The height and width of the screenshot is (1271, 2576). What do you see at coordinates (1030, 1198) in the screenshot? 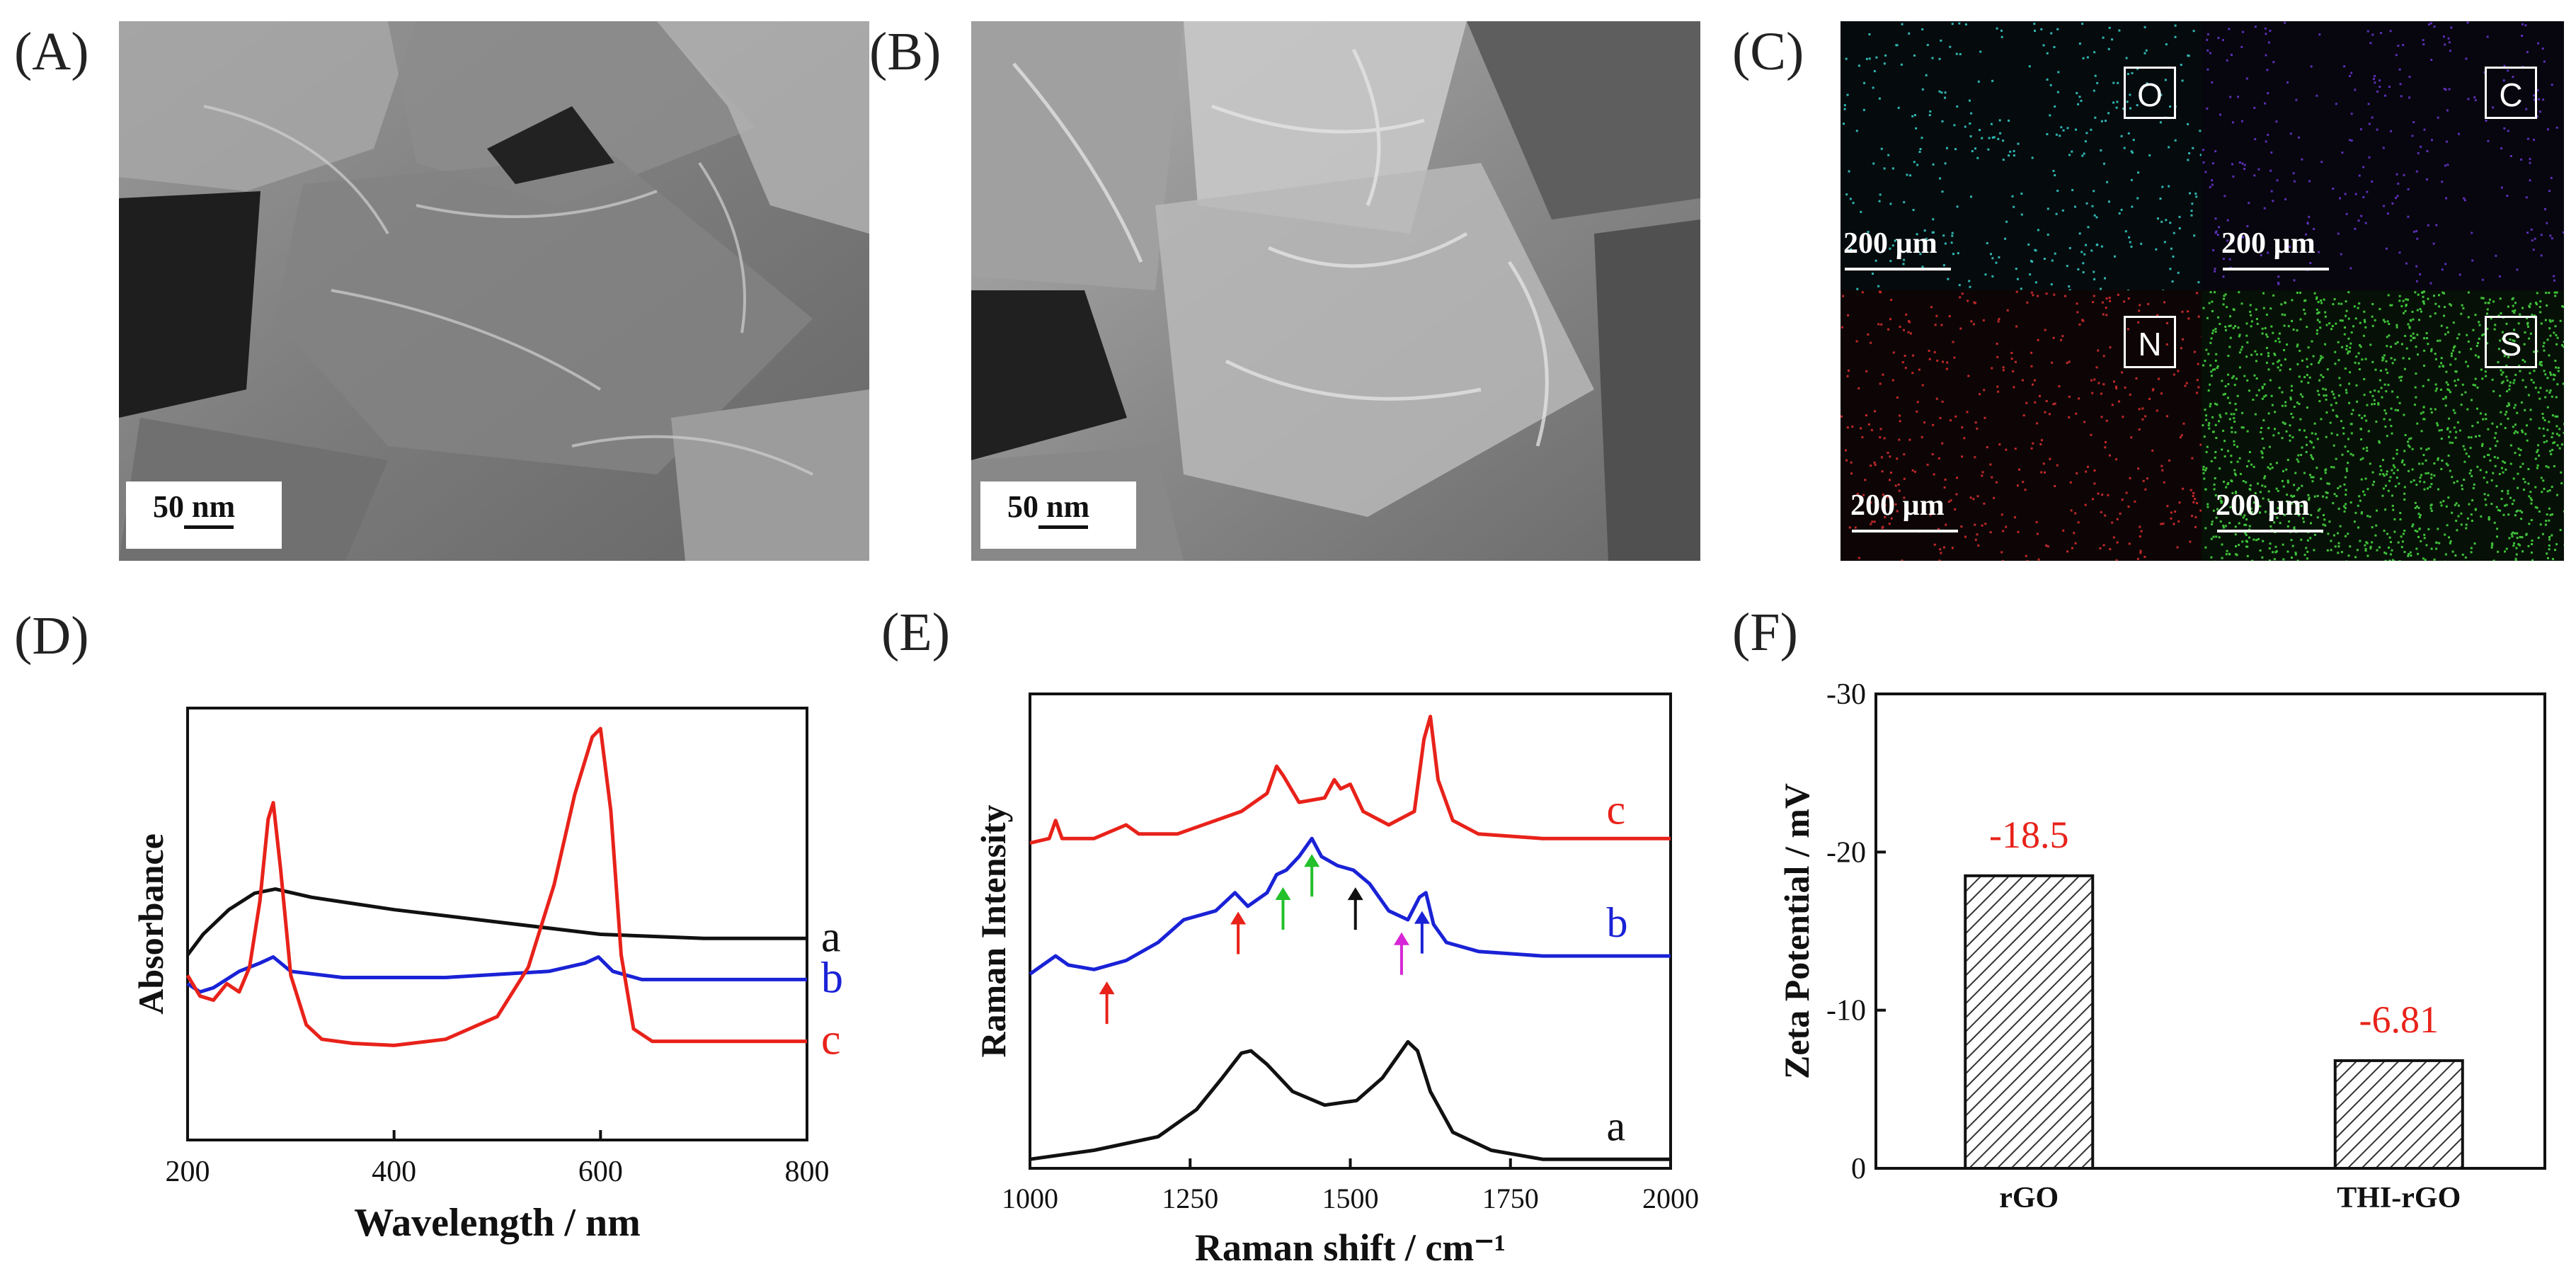
I see `x-tick-label-e: 1000` at bounding box center [1030, 1198].